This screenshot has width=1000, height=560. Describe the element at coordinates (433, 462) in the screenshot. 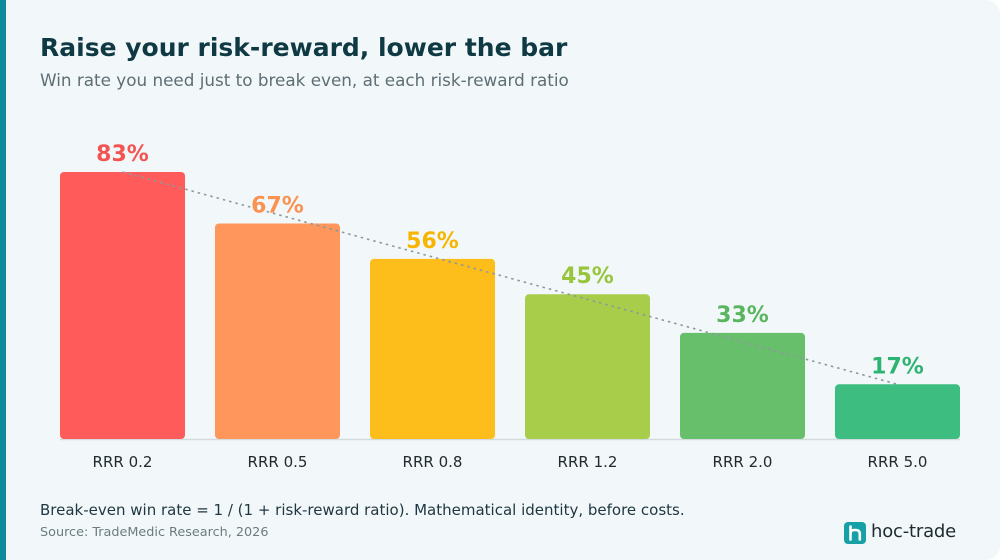

I see `category-label: RRR 0.8` at that location.